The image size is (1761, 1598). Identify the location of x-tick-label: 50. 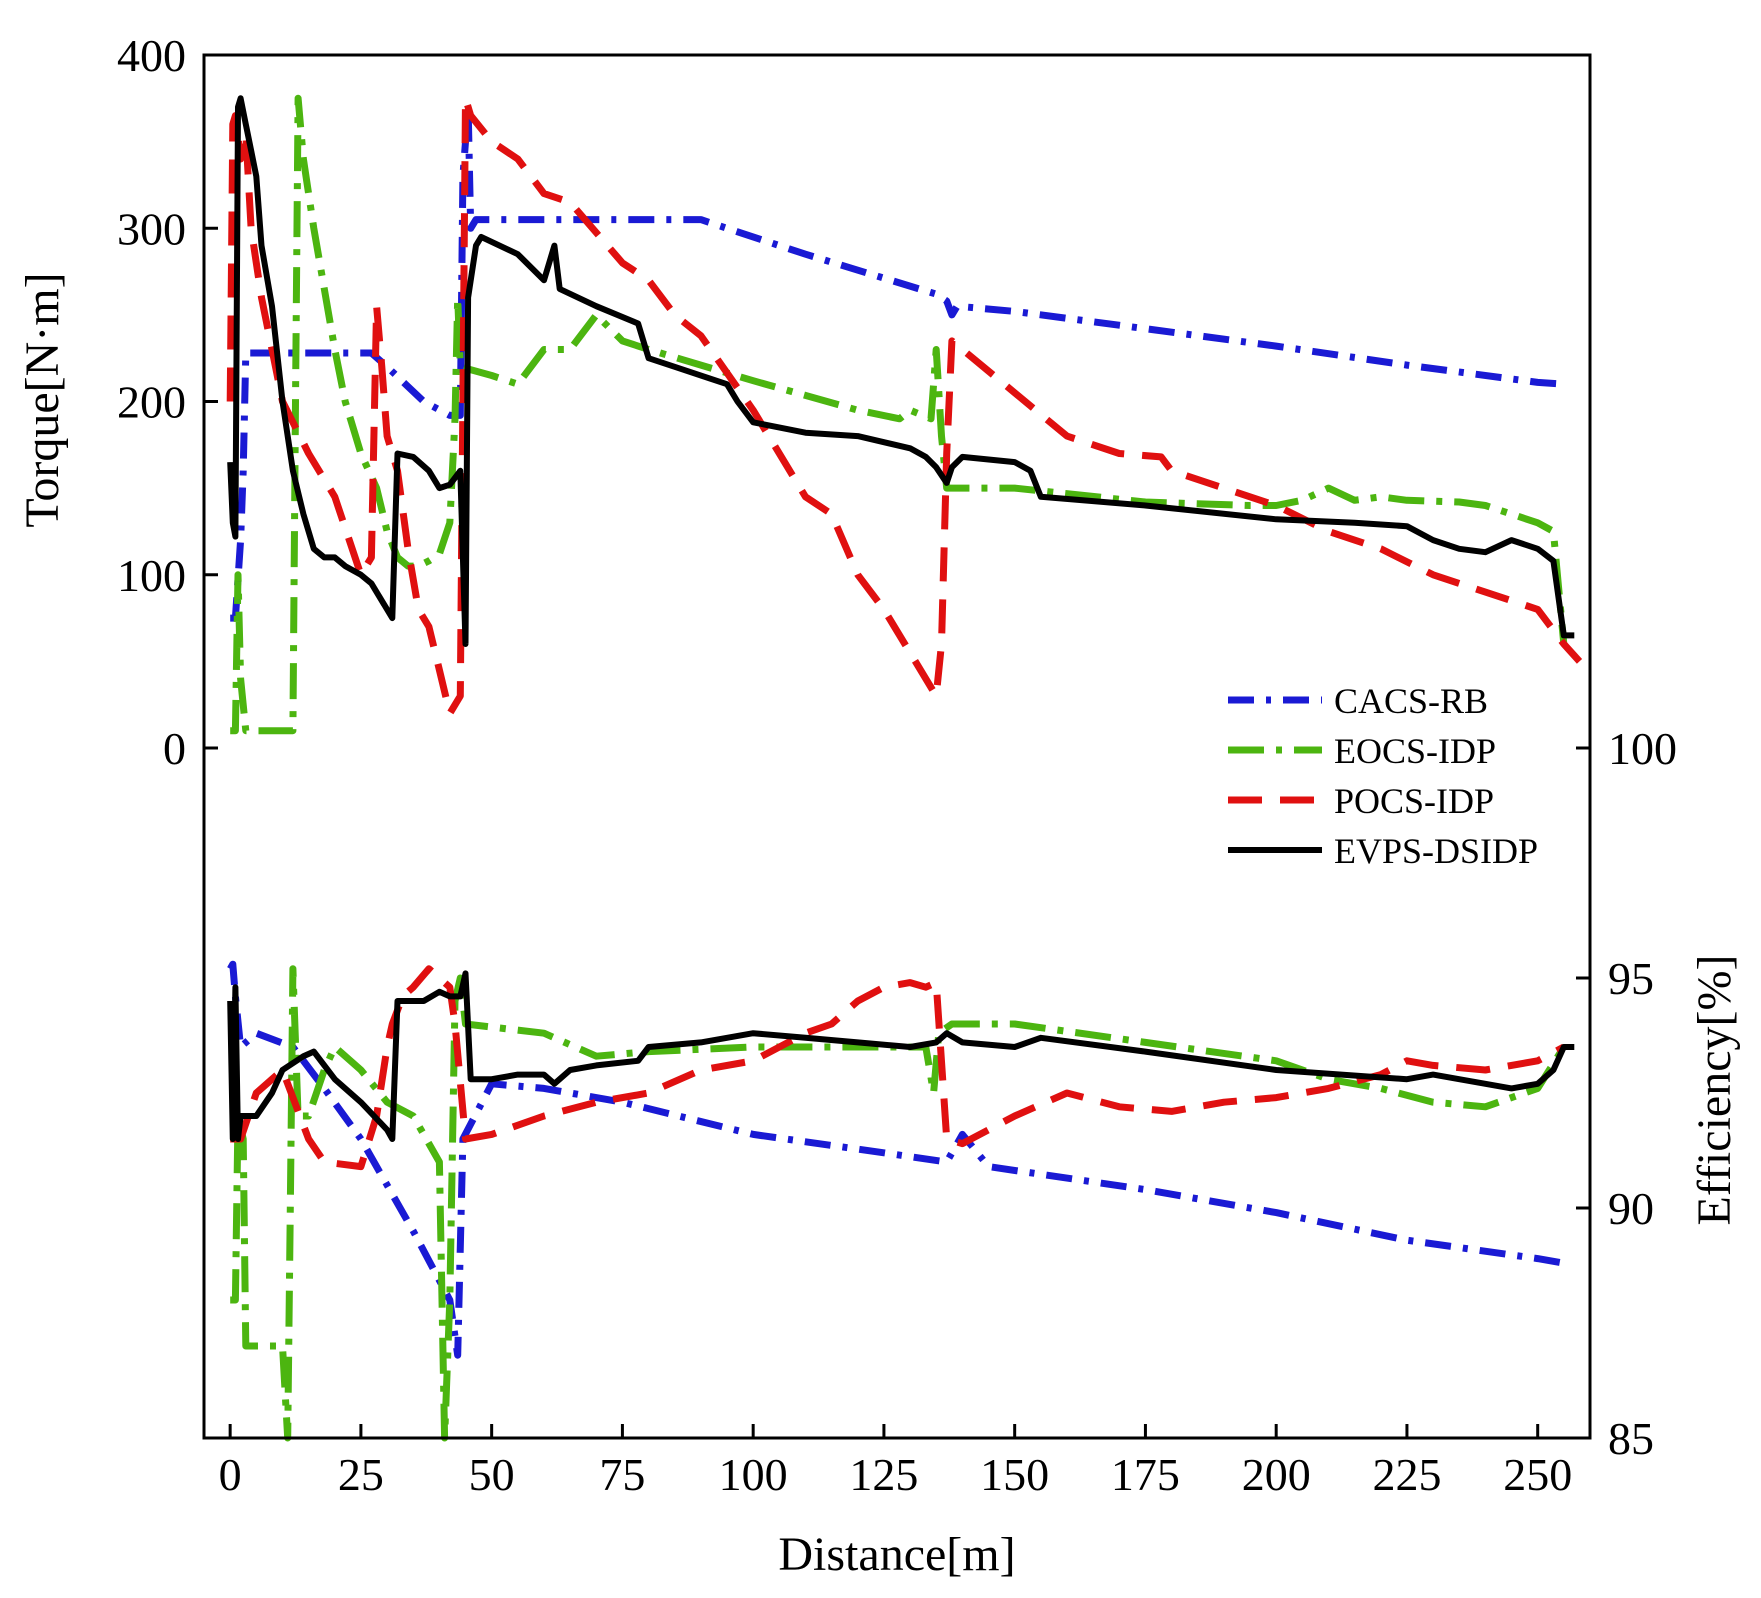
(492, 1474).